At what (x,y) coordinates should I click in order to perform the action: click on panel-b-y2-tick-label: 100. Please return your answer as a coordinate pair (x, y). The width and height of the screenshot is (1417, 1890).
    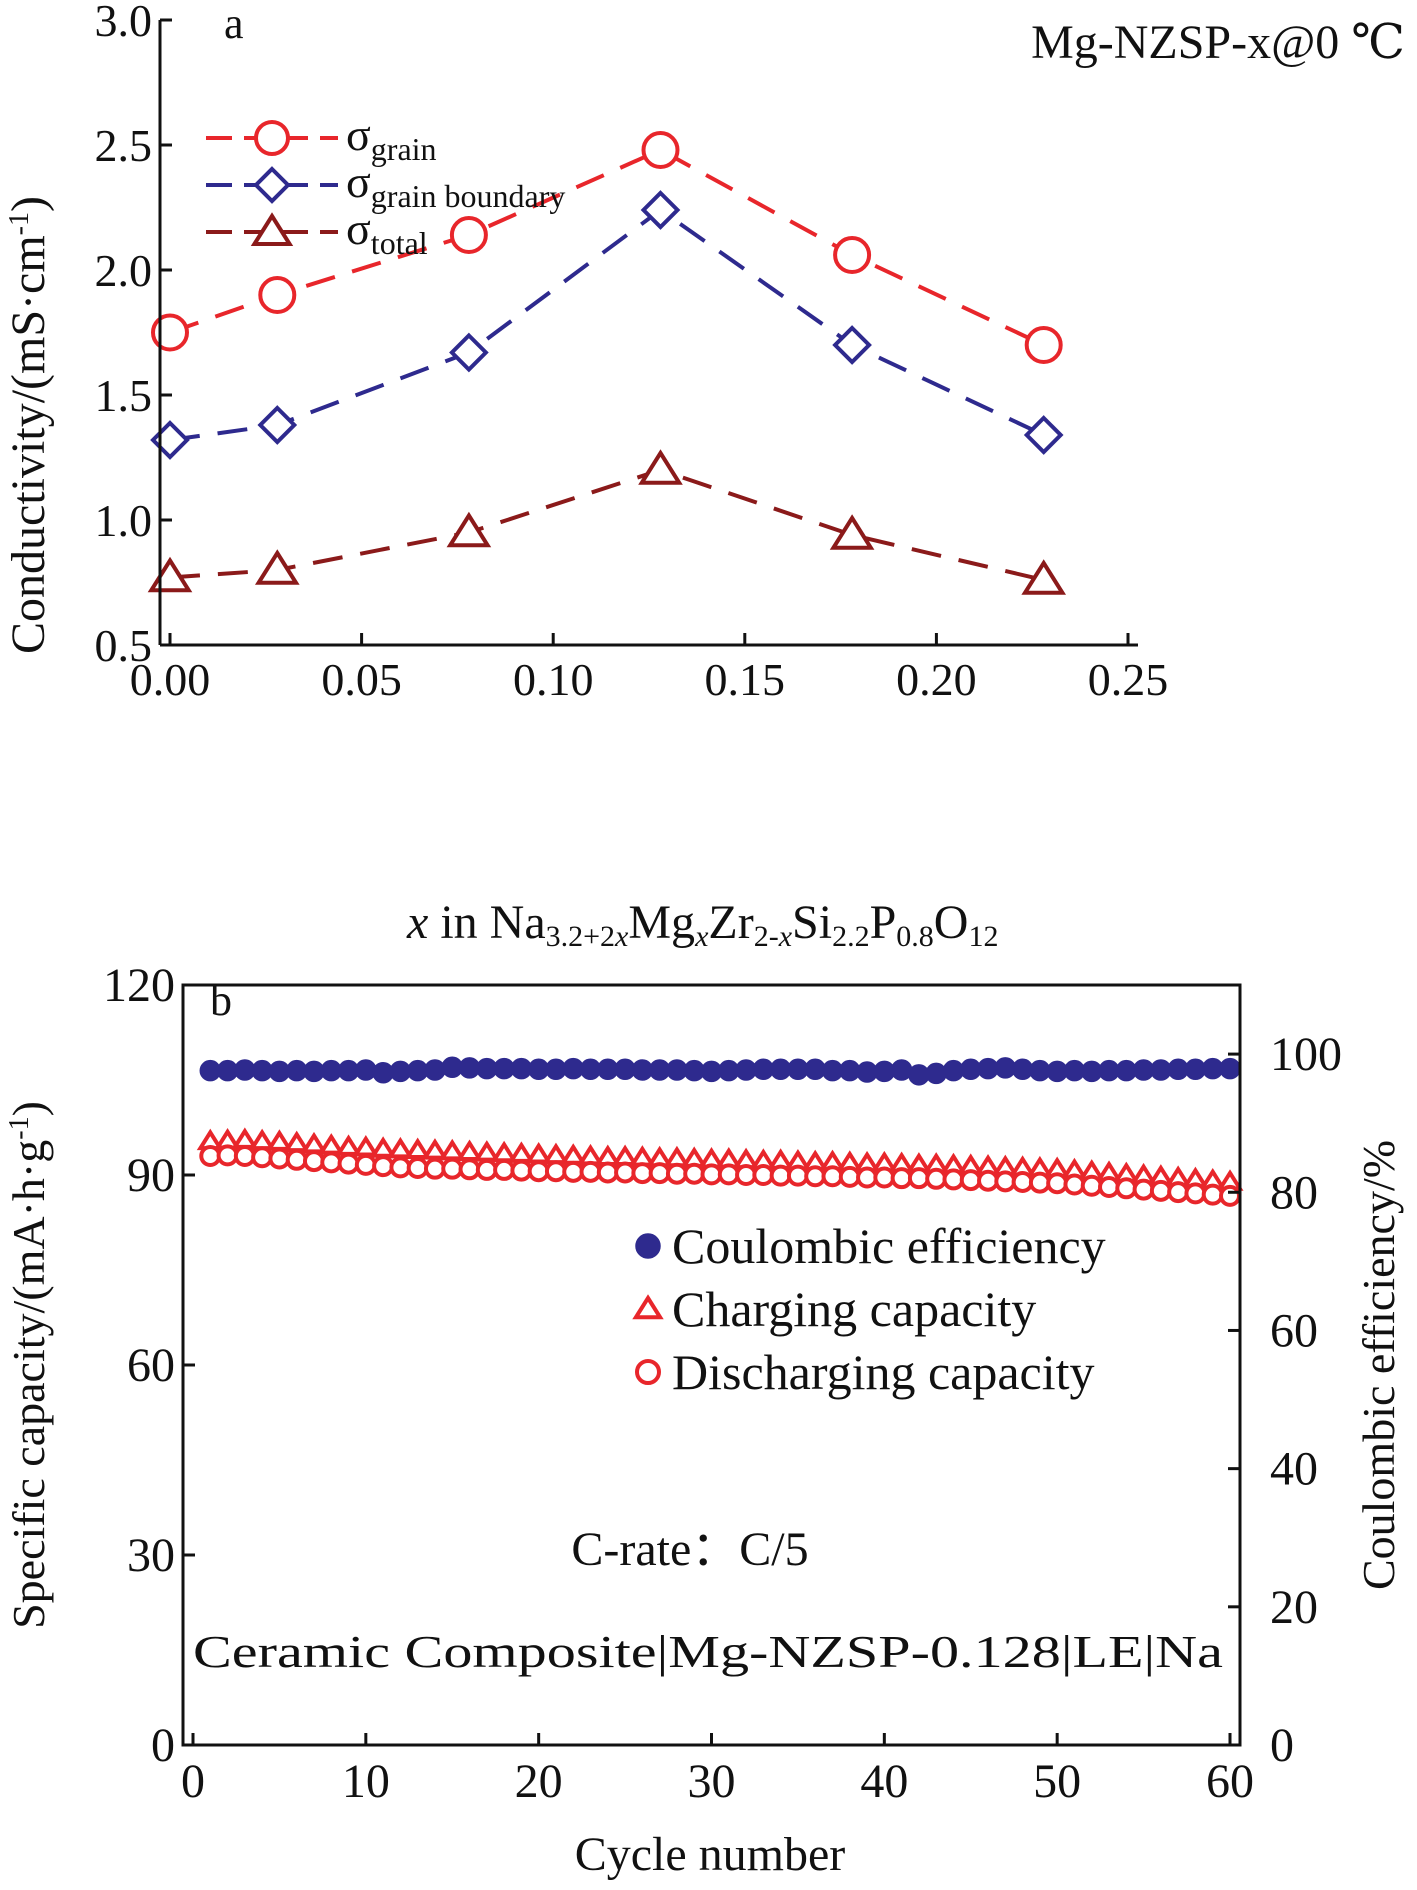
    Looking at the image, I should click on (1306, 1054).